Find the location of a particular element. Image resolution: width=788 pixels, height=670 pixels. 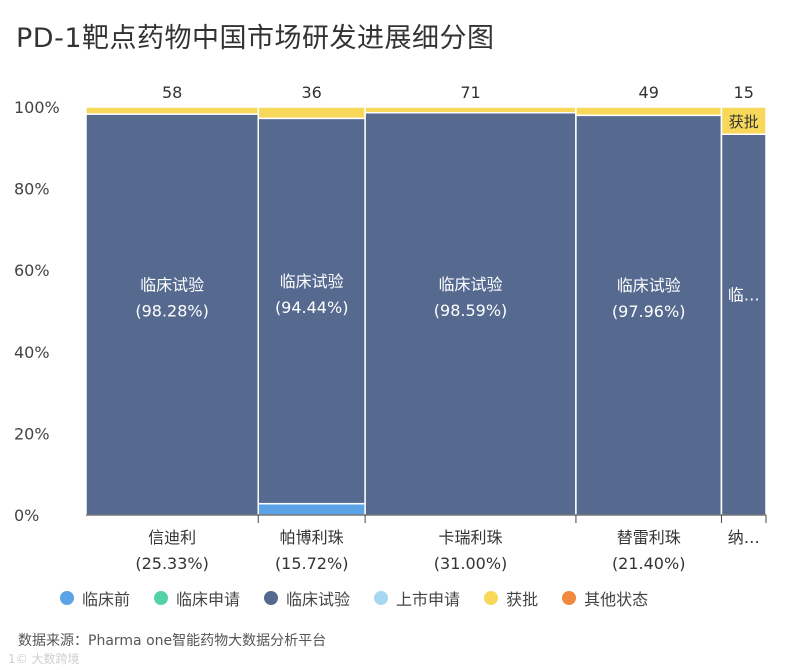

watermark: 1© 大数跨境 is located at coordinates (44, 659).